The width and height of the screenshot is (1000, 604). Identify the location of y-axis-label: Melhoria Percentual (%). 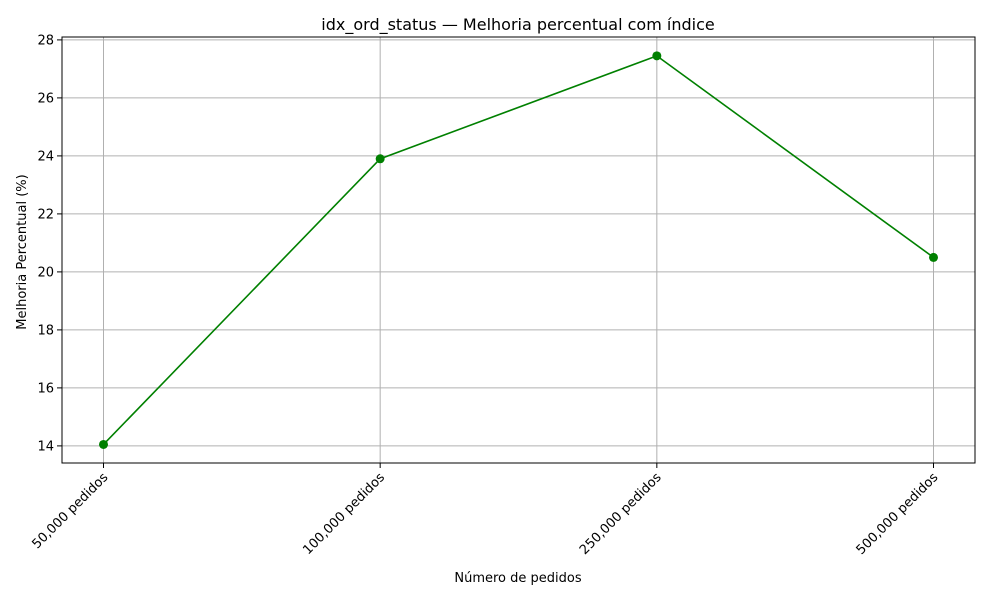
(22, 251).